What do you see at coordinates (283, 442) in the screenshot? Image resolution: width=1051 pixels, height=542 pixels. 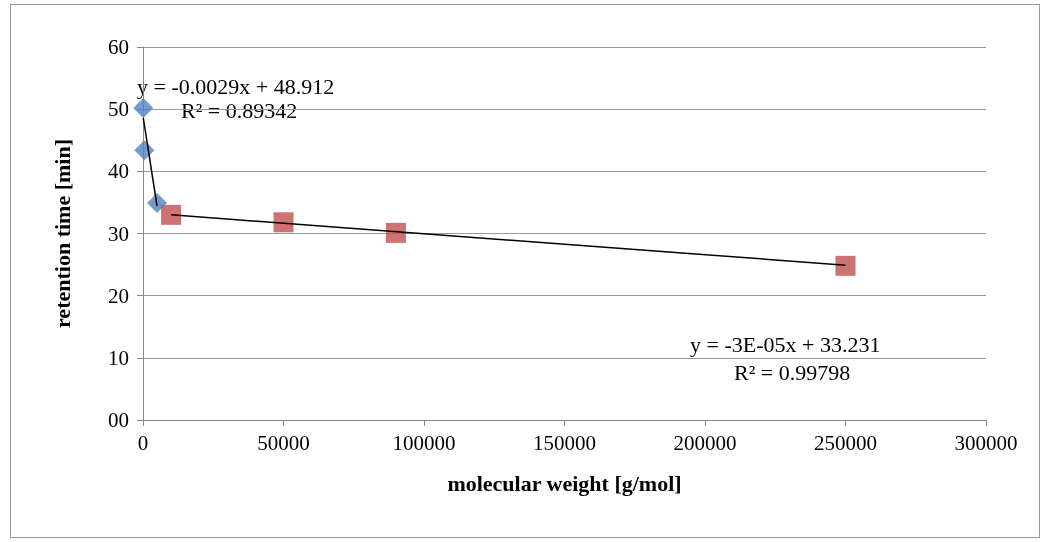 I see `x-tick-label: 50000` at bounding box center [283, 442].